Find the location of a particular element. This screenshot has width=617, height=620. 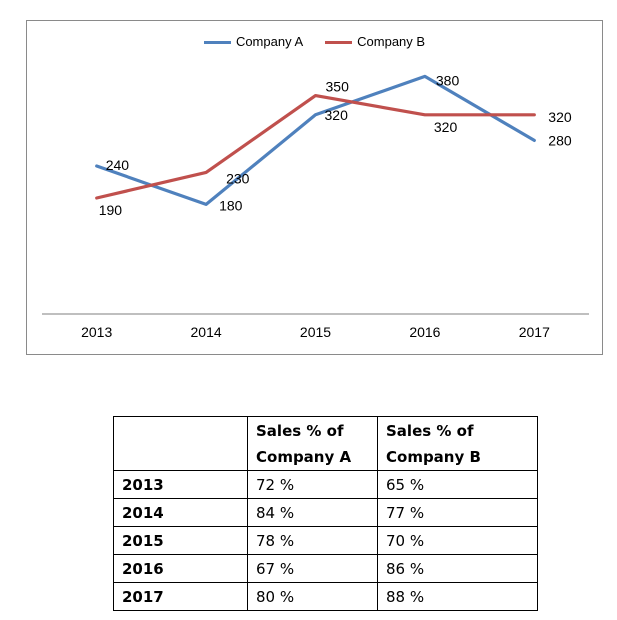

table-row: 2017 80 % 88 % is located at coordinates (325, 596).